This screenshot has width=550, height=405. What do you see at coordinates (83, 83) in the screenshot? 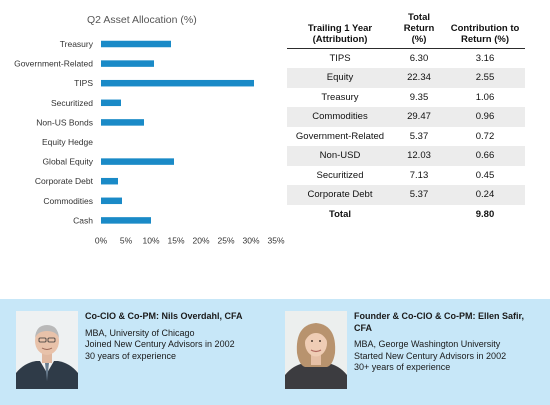
I see `category-label: TIPS` at bounding box center [83, 83].